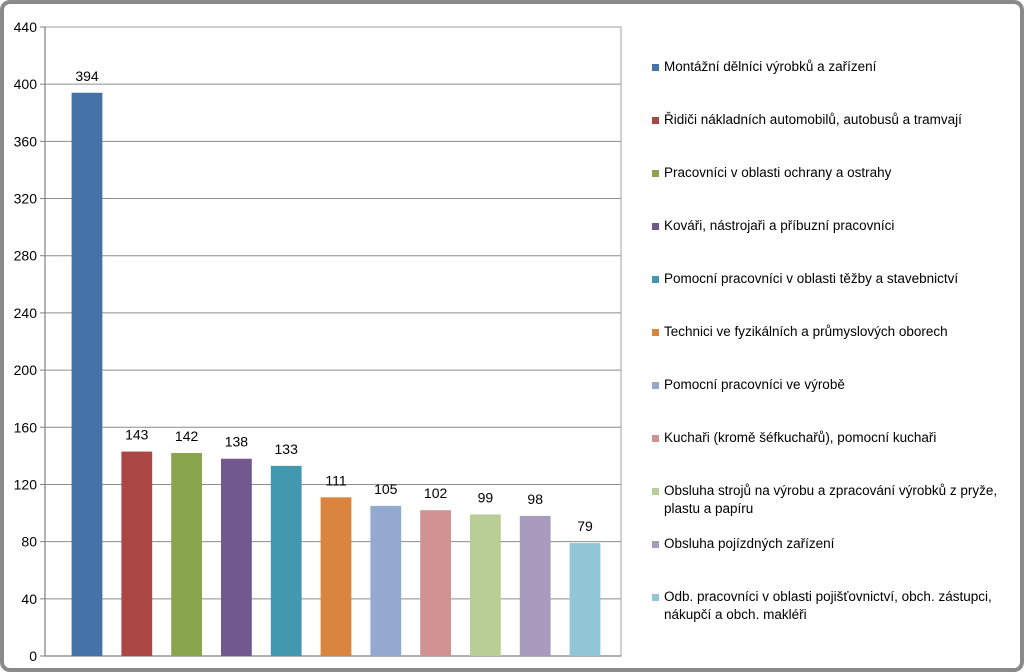  I want to click on y-tick-labels: 0 40 80 120 160 200 240 280 320 360 400 440, so click(26, 341).